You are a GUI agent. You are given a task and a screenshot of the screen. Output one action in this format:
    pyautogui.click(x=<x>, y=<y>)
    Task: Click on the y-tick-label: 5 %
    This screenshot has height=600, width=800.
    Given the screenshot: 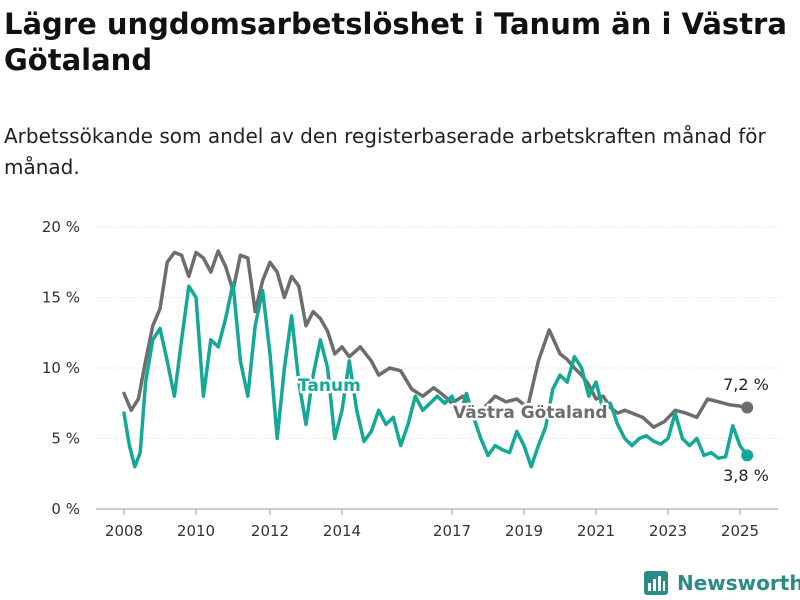 What is the action you would take?
    pyautogui.click(x=65, y=439)
    